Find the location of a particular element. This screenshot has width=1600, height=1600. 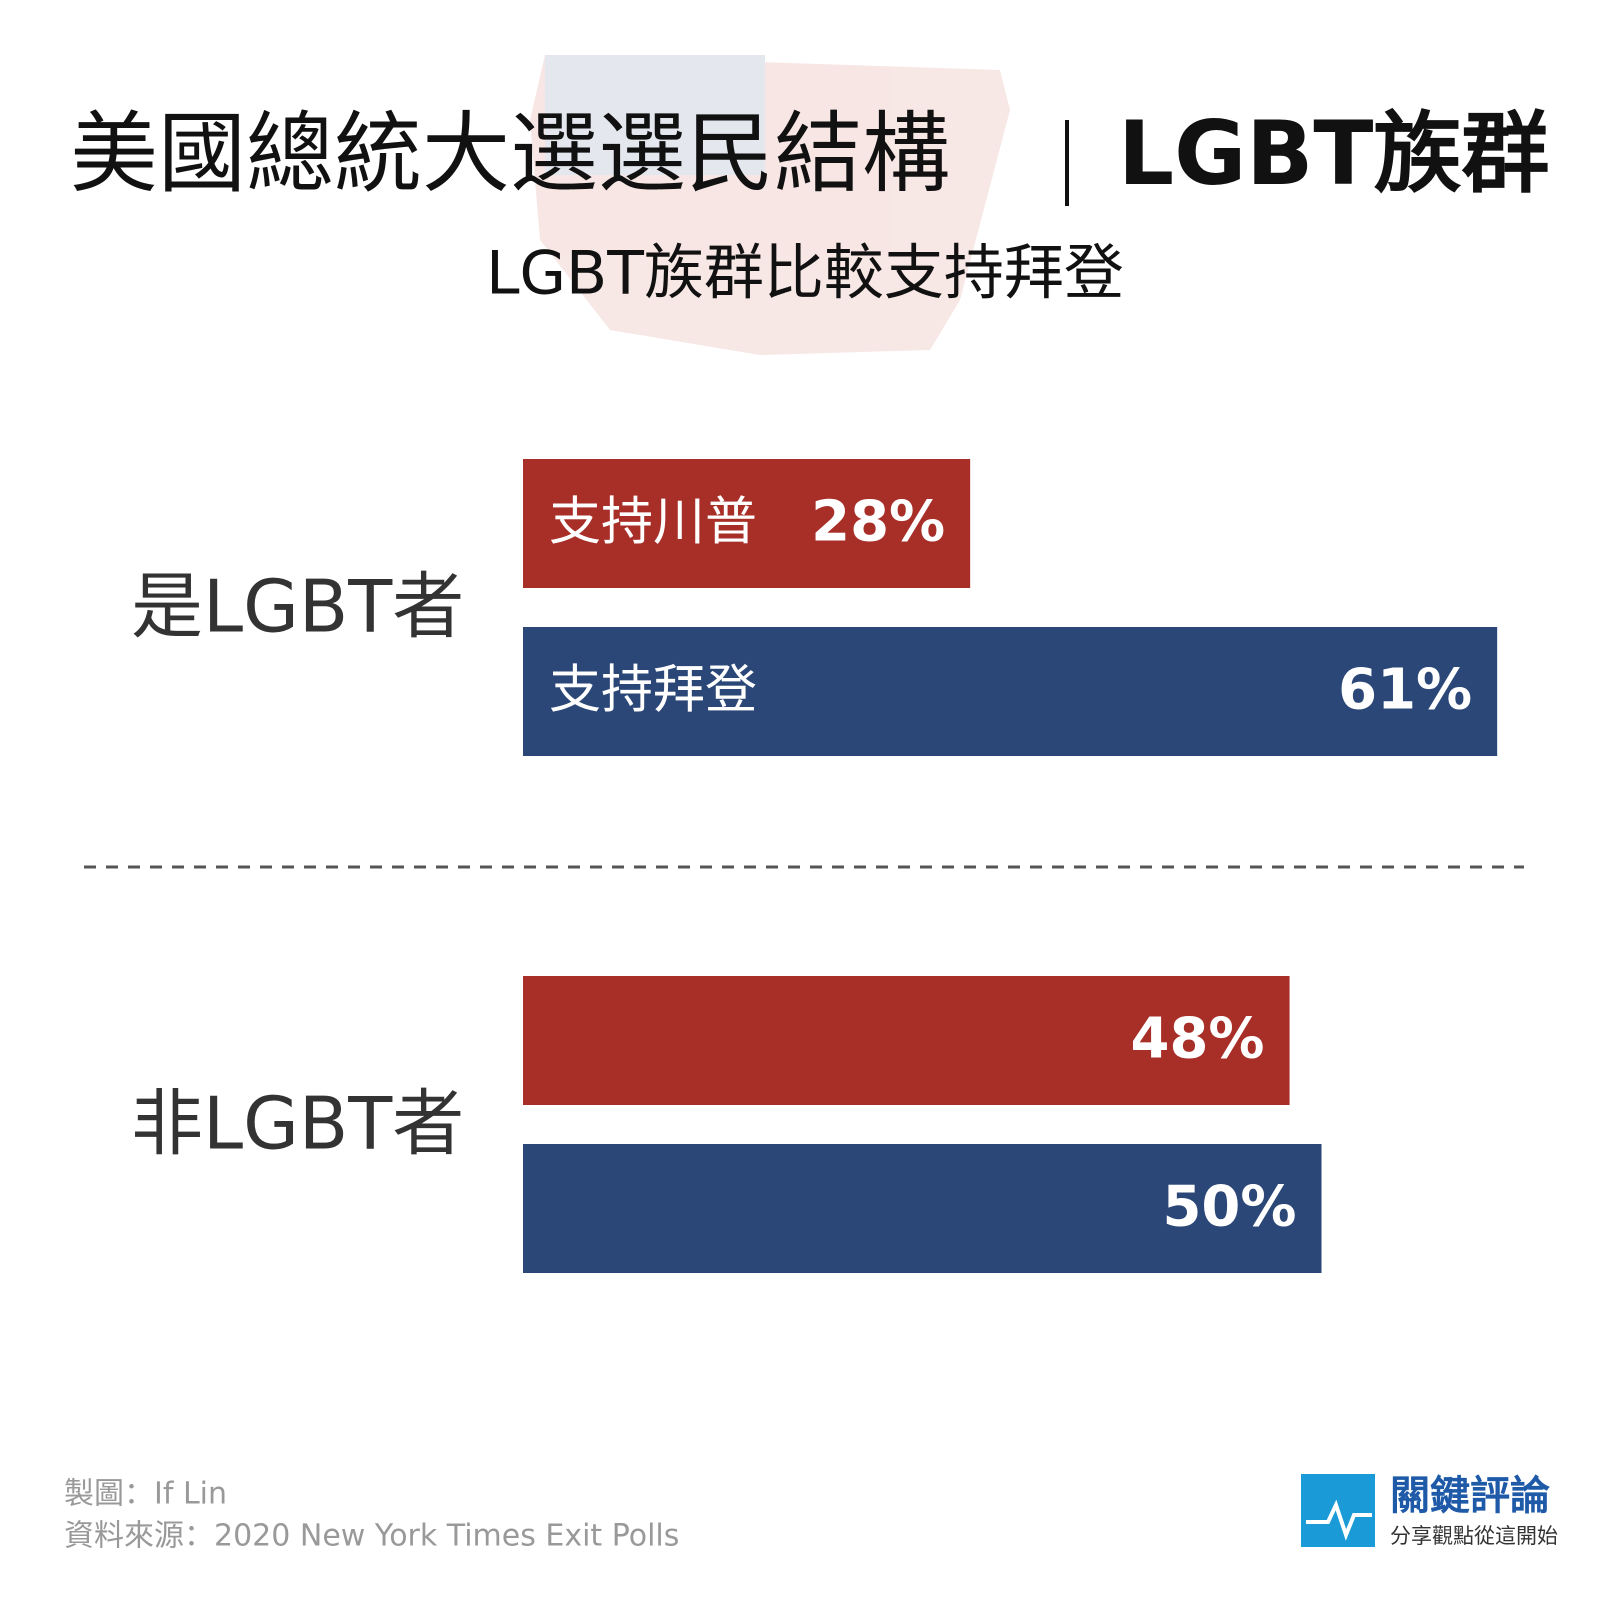

category-label: 是LGBT者 is located at coordinates (297, 607).